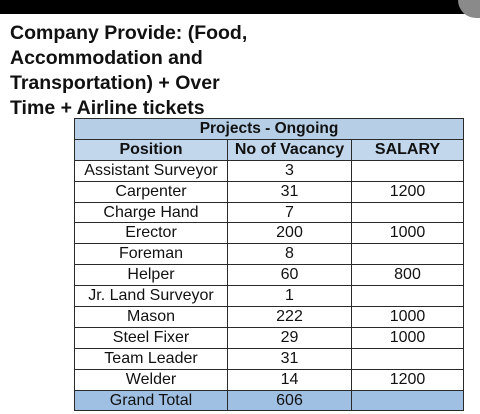 The width and height of the screenshot is (480, 414). I want to click on vacancy-cell: 3, so click(289, 170).